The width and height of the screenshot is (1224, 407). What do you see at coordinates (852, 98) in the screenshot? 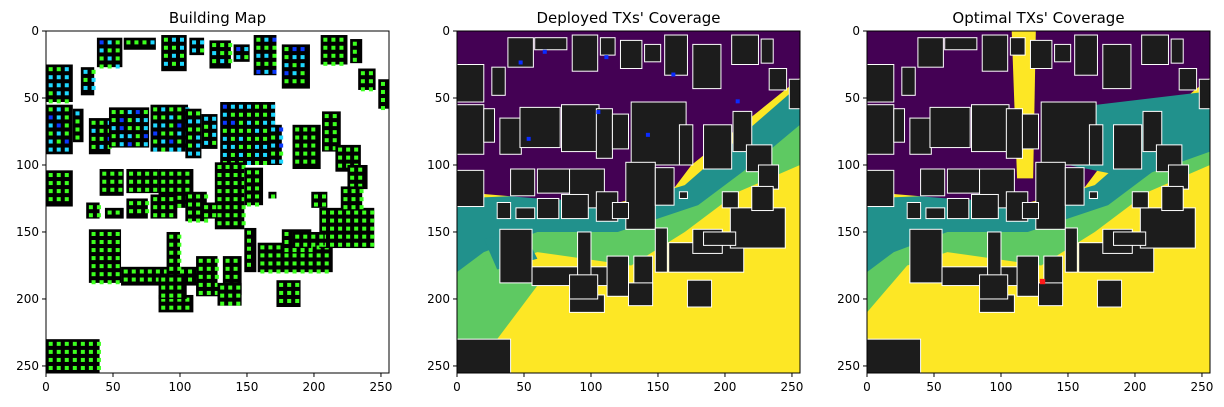
I see `y-tick-label: 50` at bounding box center [852, 98].